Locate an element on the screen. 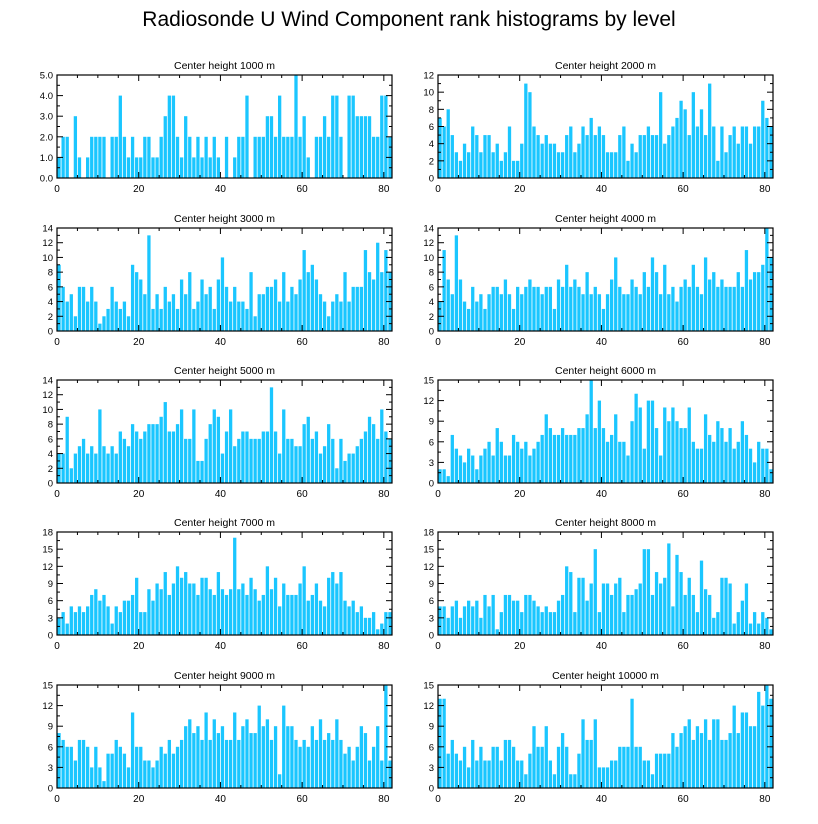 The width and height of the screenshot is (818, 824). y-tick-label: 2 is located at coordinates (50, 469).